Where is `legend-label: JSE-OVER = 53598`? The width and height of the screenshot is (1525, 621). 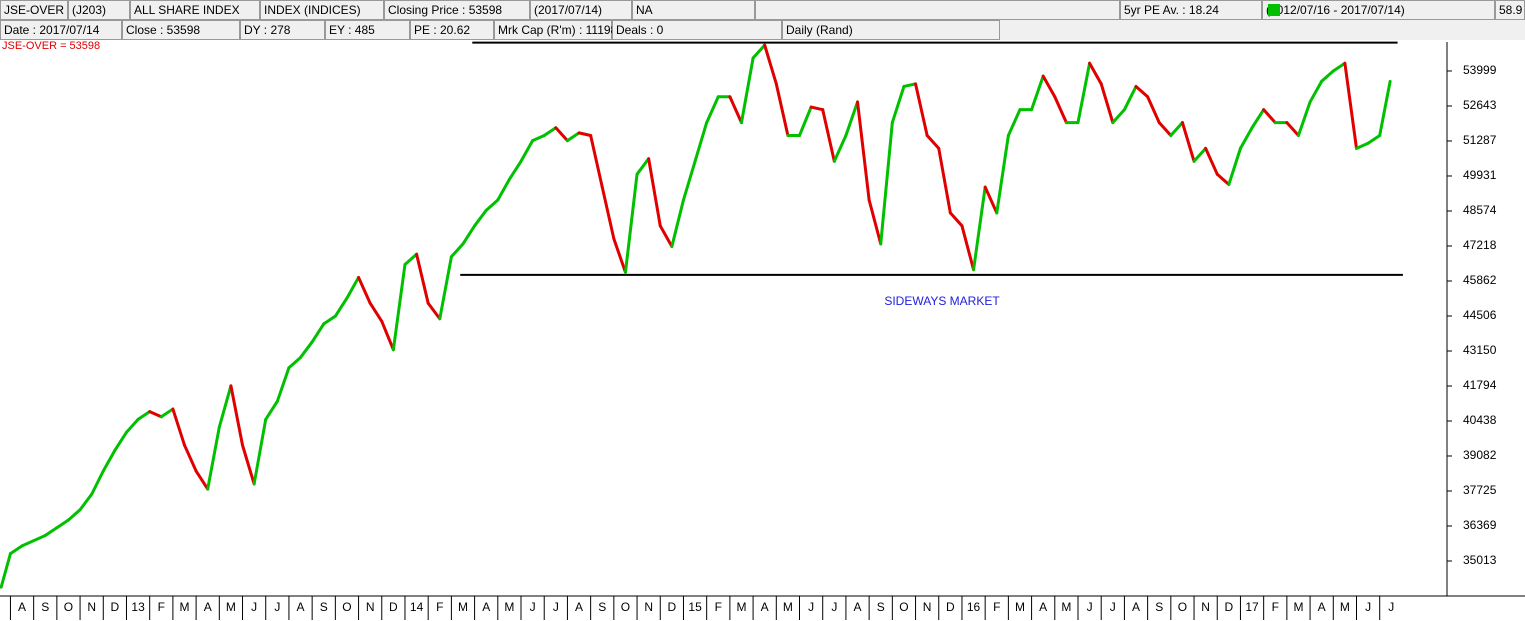
legend-label: JSE-OVER = 53598 is located at coordinates (51, 46).